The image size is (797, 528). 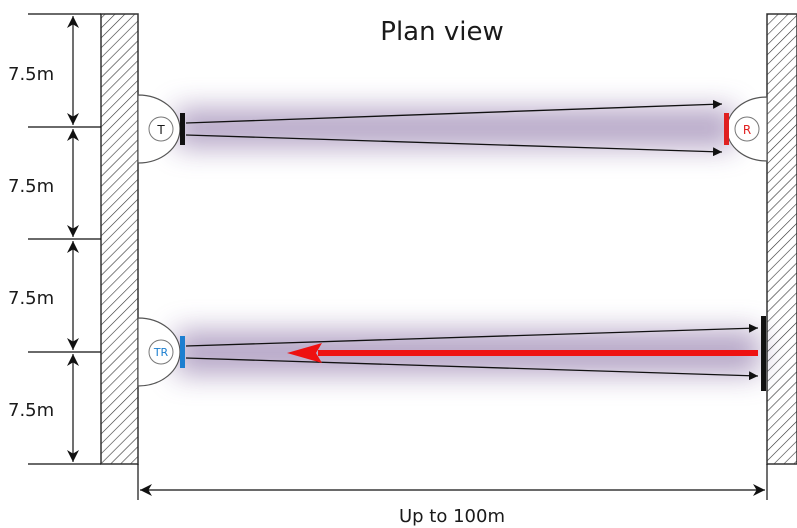 I want to click on bottom-beam-lines, so click(x=472, y=352).